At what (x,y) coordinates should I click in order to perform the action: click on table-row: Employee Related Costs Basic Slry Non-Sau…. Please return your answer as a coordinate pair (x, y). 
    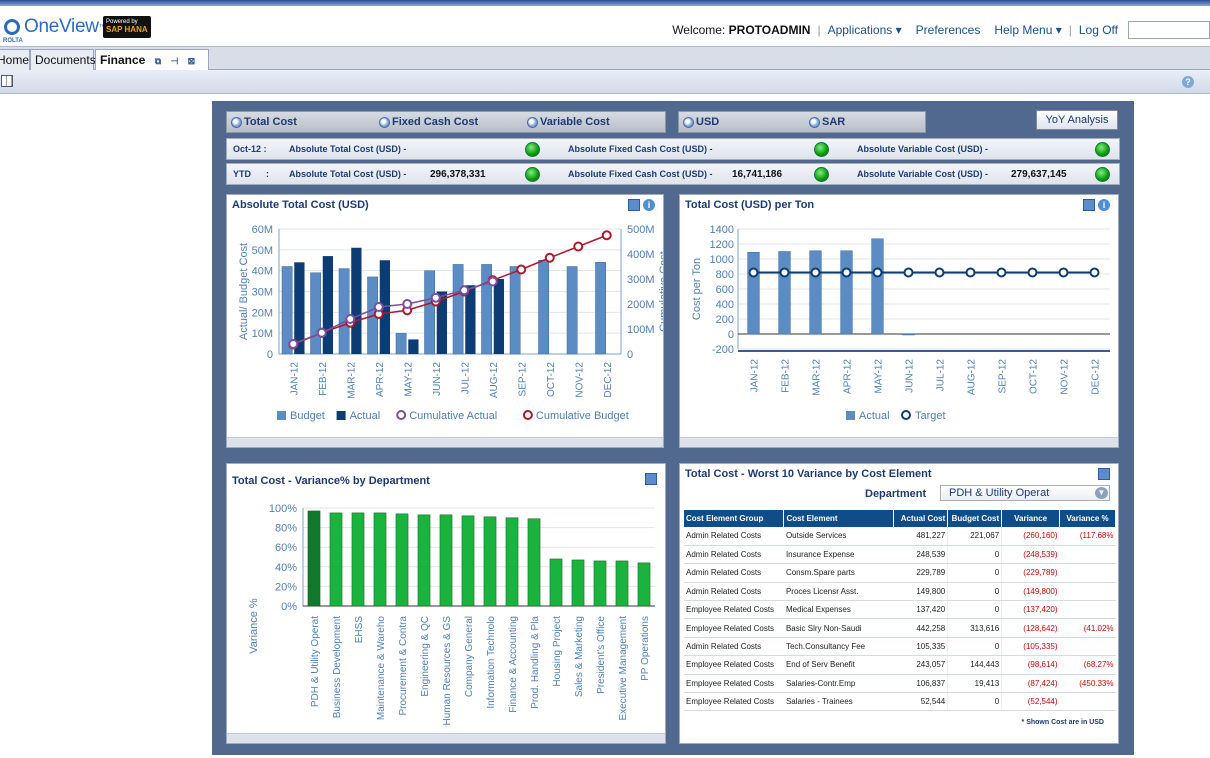
    Looking at the image, I should click on (900, 628).